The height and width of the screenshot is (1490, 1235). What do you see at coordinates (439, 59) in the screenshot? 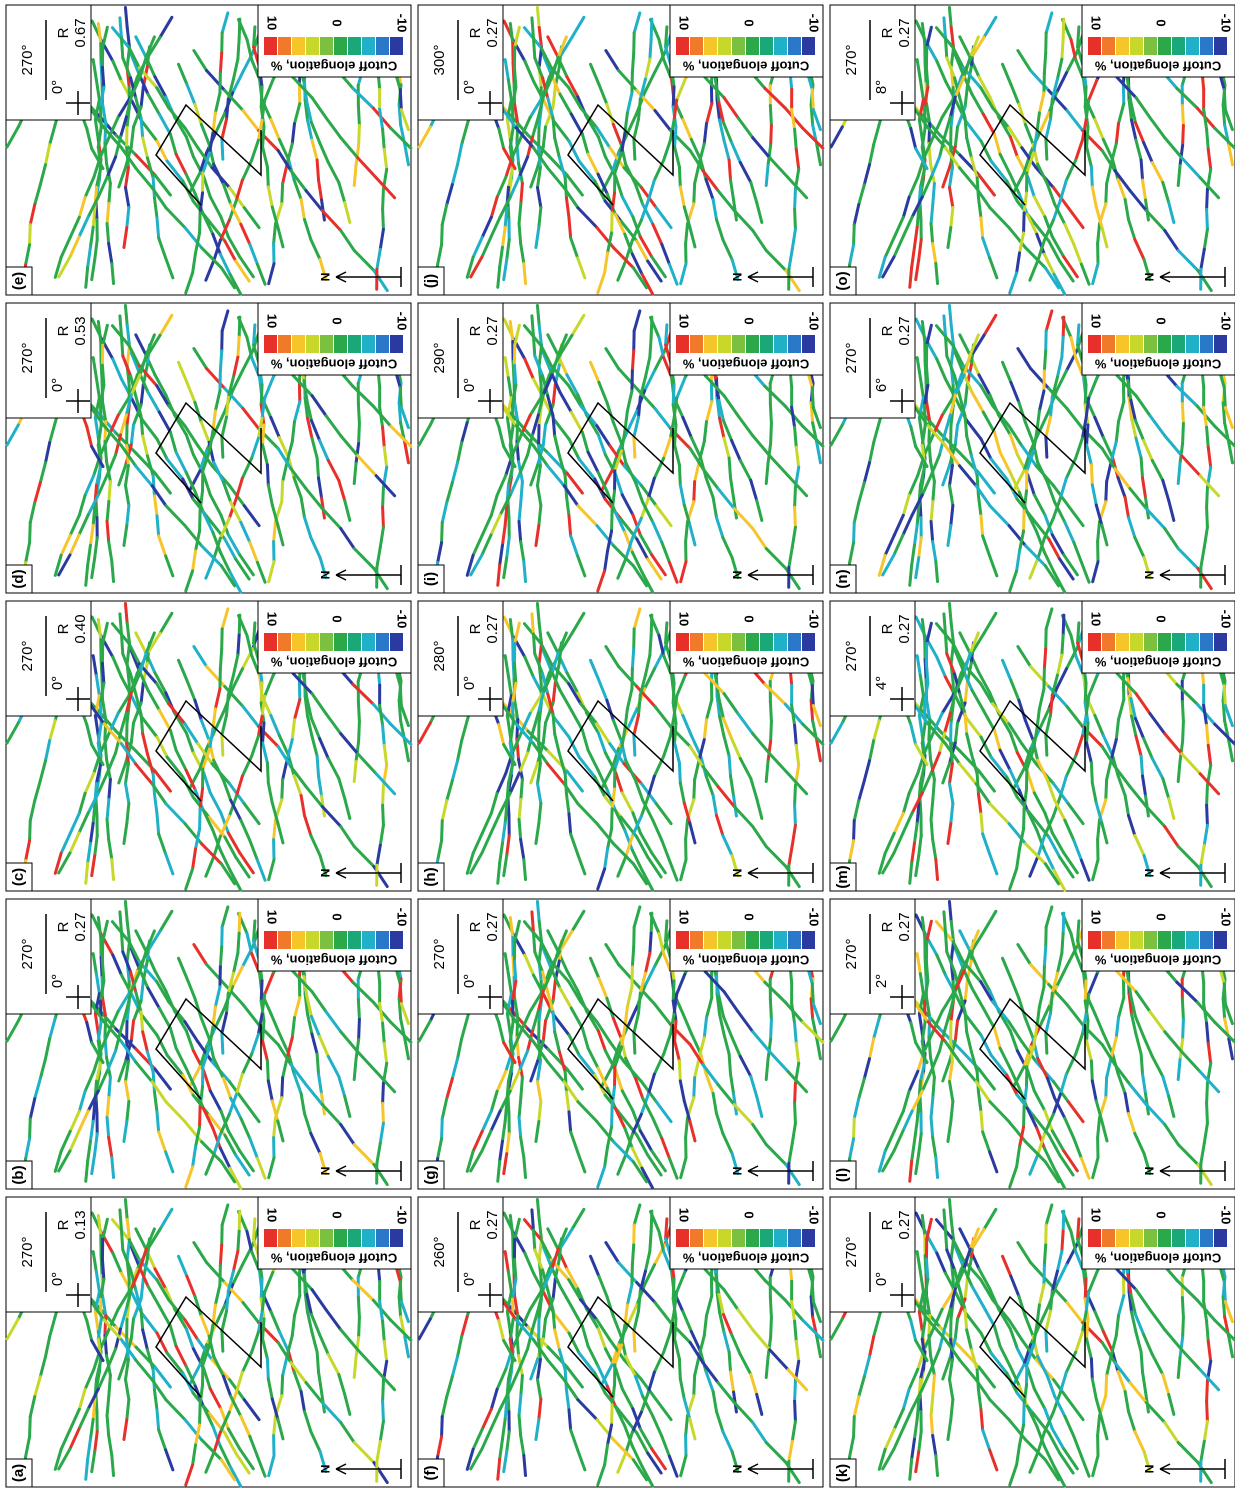
I see `azimuth: 300°` at bounding box center [439, 59].